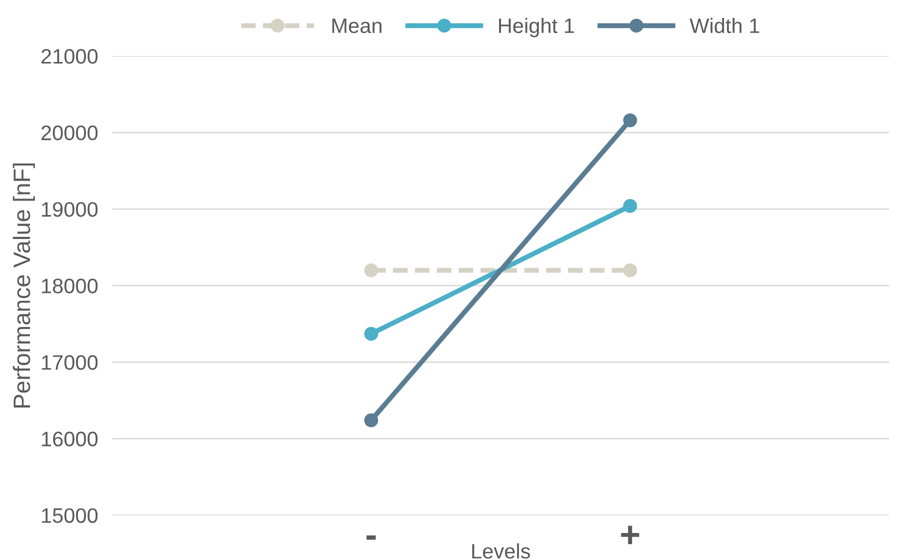 This screenshot has height=560, width=898. What do you see at coordinates (371, 537) in the screenshot?
I see `x-tick-label: -` at bounding box center [371, 537].